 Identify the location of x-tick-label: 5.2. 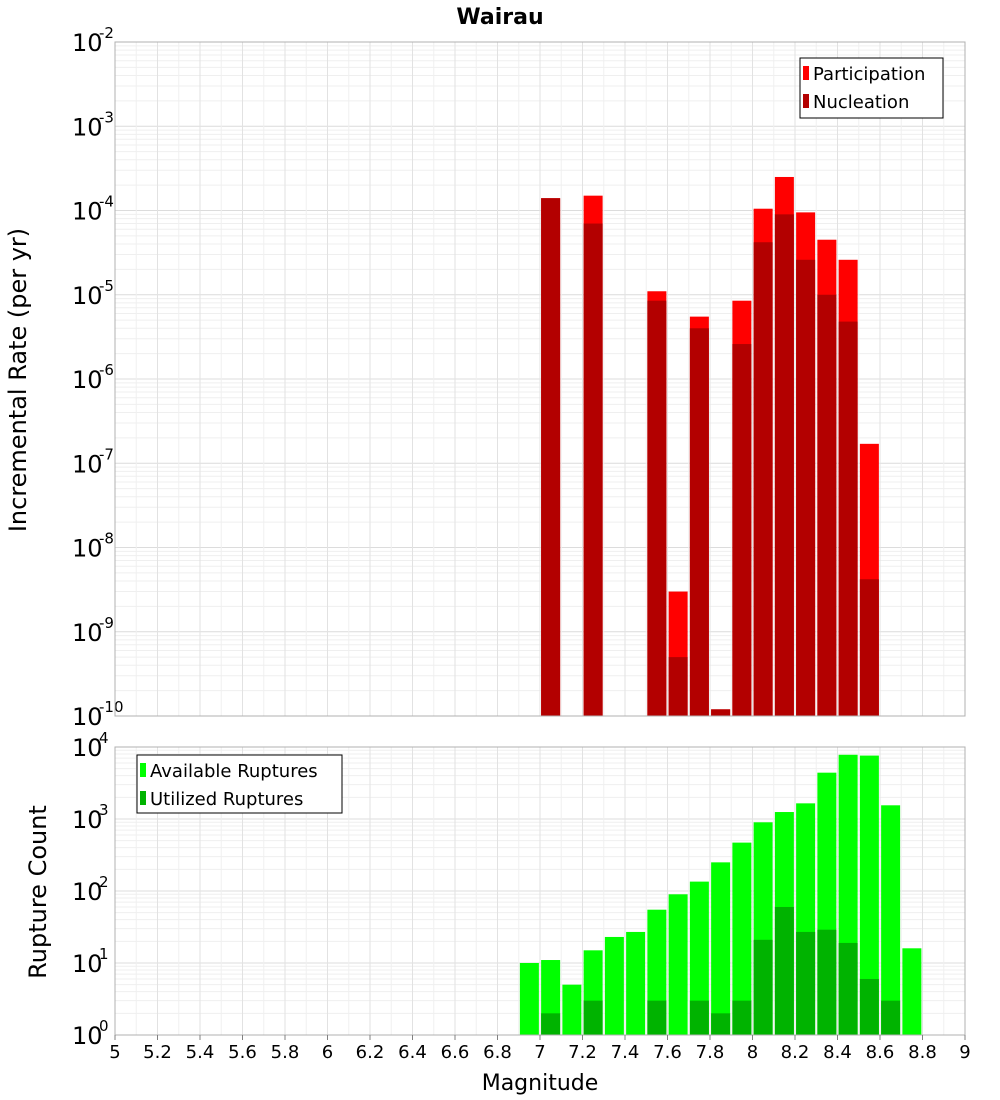
(157, 1052).